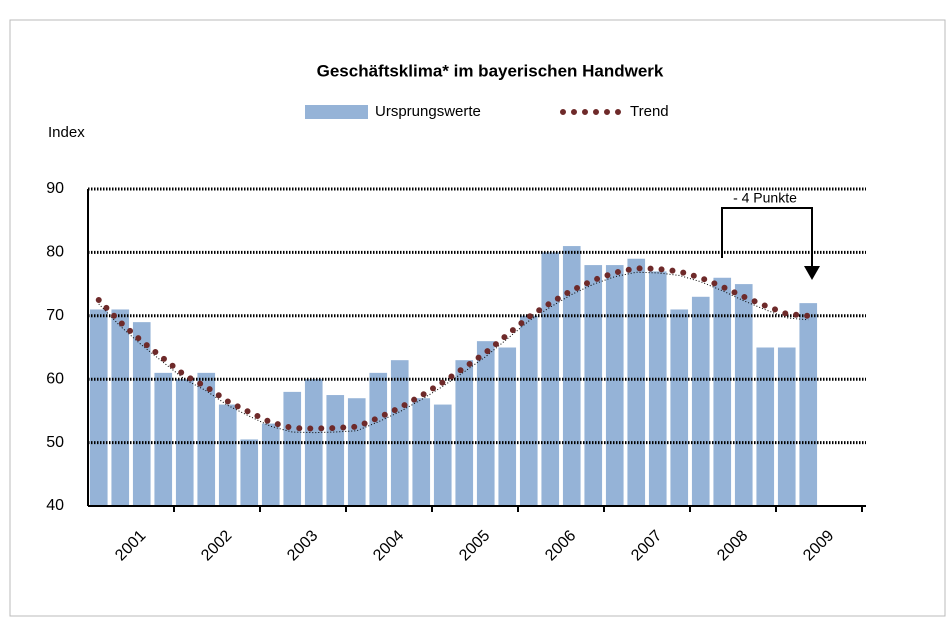 The width and height of the screenshot is (946, 617). Describe the element at coordinates (302, 545) in the screenshot. I see `x-tick-label: 2003` at that location.